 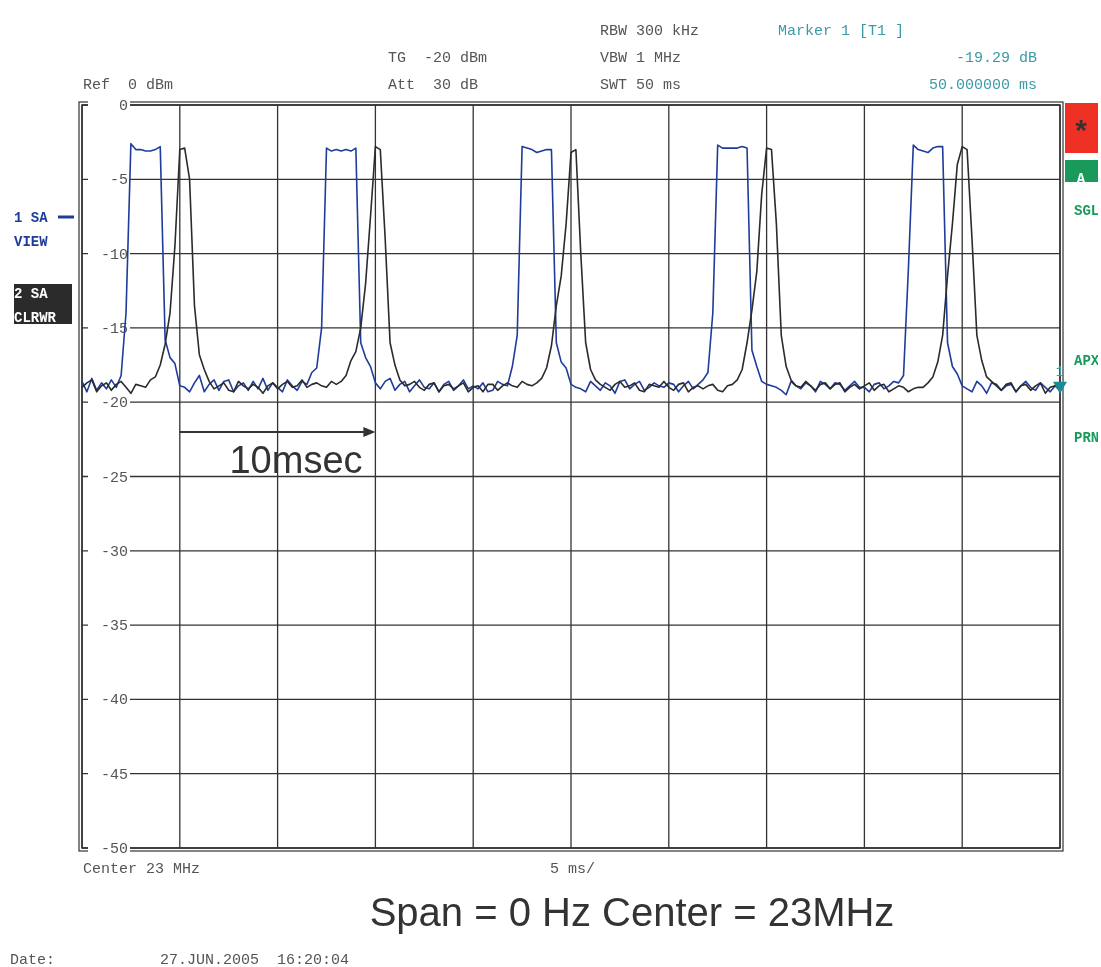 I want to click on y-tick-label: 0, so click(x=123, y=106).